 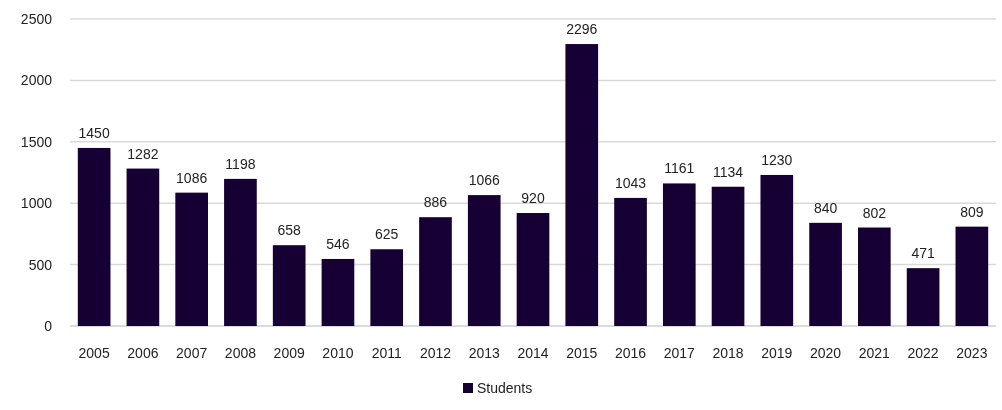 I want to click on data-label: 1161, so click(x=679, y=168).